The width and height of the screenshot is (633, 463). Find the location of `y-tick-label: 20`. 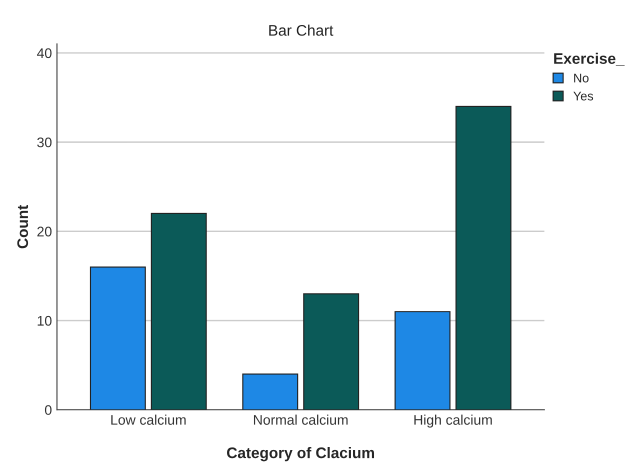

y-tick-label: 20 is located at coordinates (44, 231).